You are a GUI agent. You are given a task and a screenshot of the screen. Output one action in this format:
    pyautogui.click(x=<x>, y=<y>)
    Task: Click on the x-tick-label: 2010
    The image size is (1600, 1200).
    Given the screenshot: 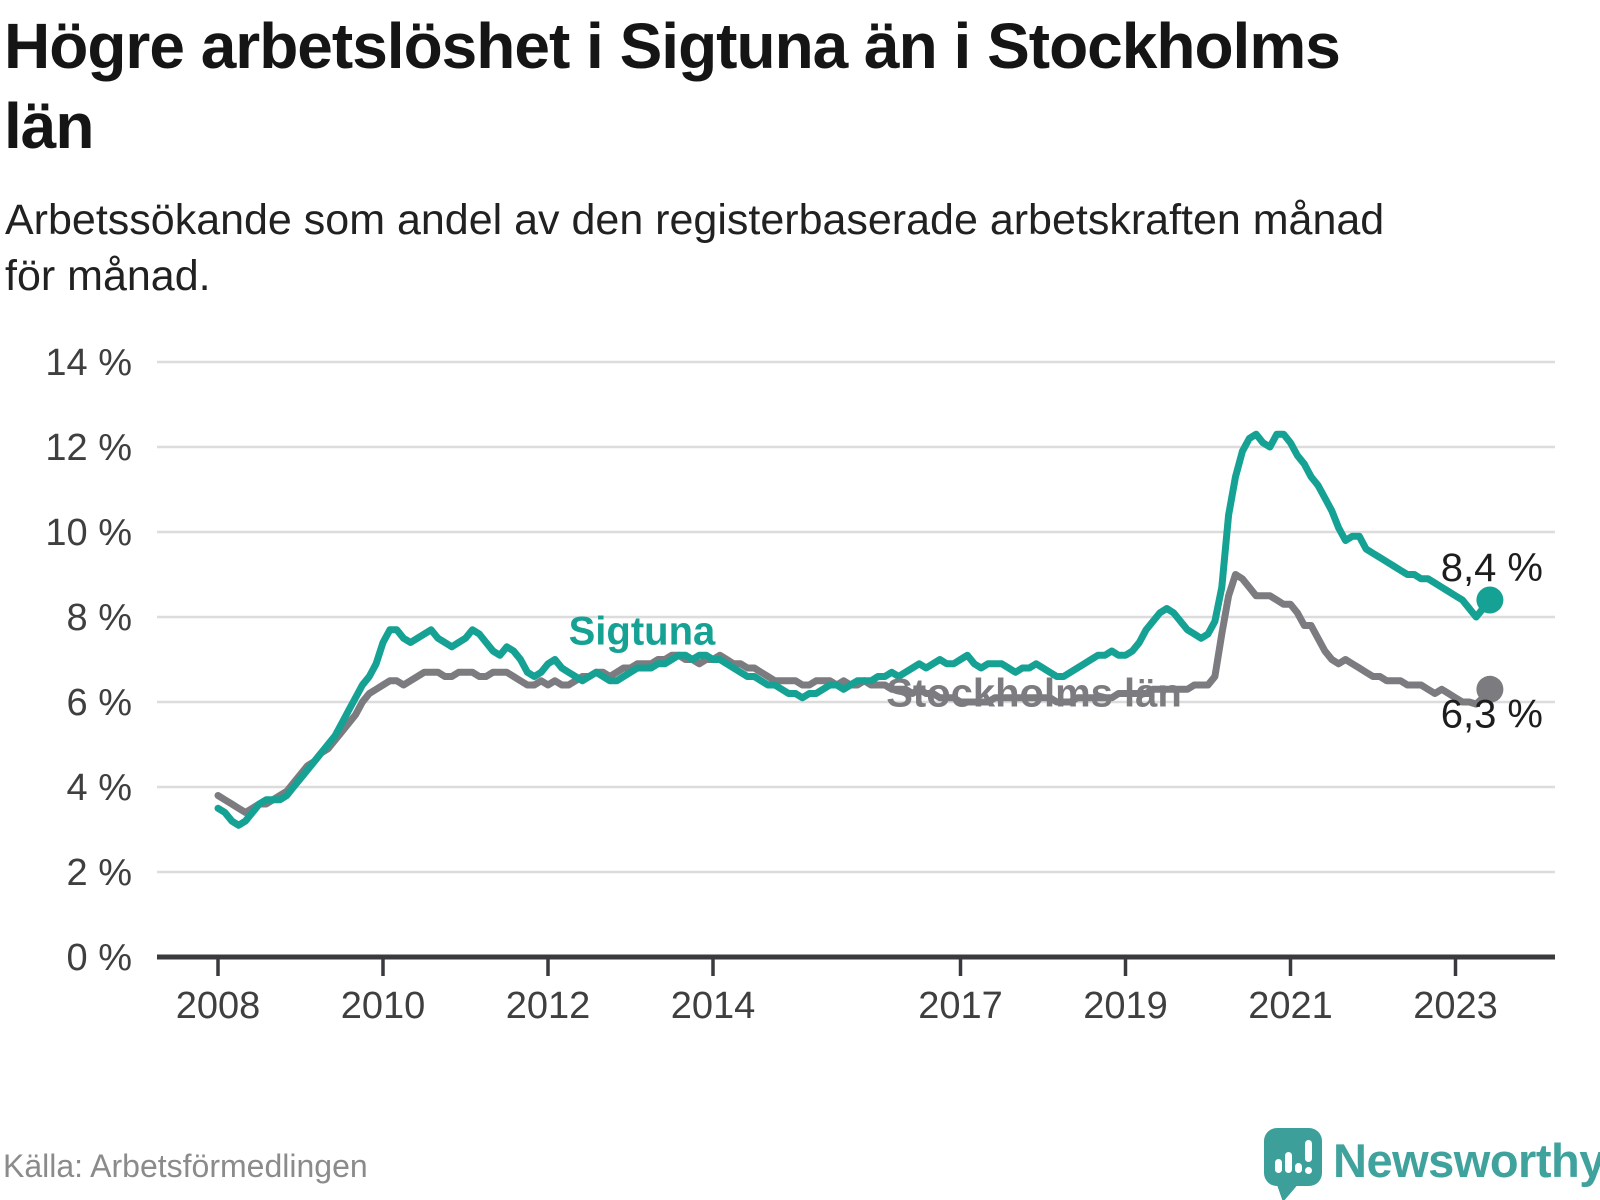 What is the action you would take?
    pyautogui.click(x=383, y=1006)
    